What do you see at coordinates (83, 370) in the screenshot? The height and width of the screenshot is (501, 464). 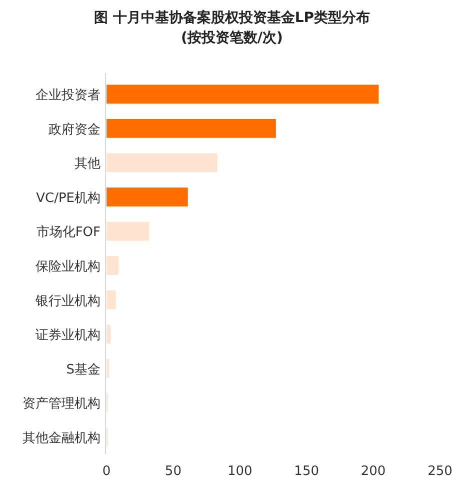 I see `y-tick-label: S基金` at bounding box center [83, 370].